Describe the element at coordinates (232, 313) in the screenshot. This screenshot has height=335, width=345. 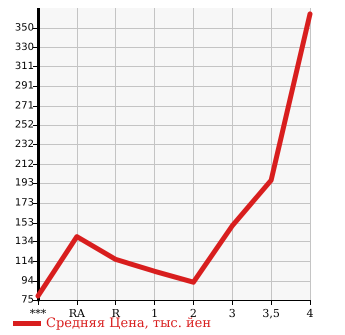
I see `x-tick-label: 3` at that location.